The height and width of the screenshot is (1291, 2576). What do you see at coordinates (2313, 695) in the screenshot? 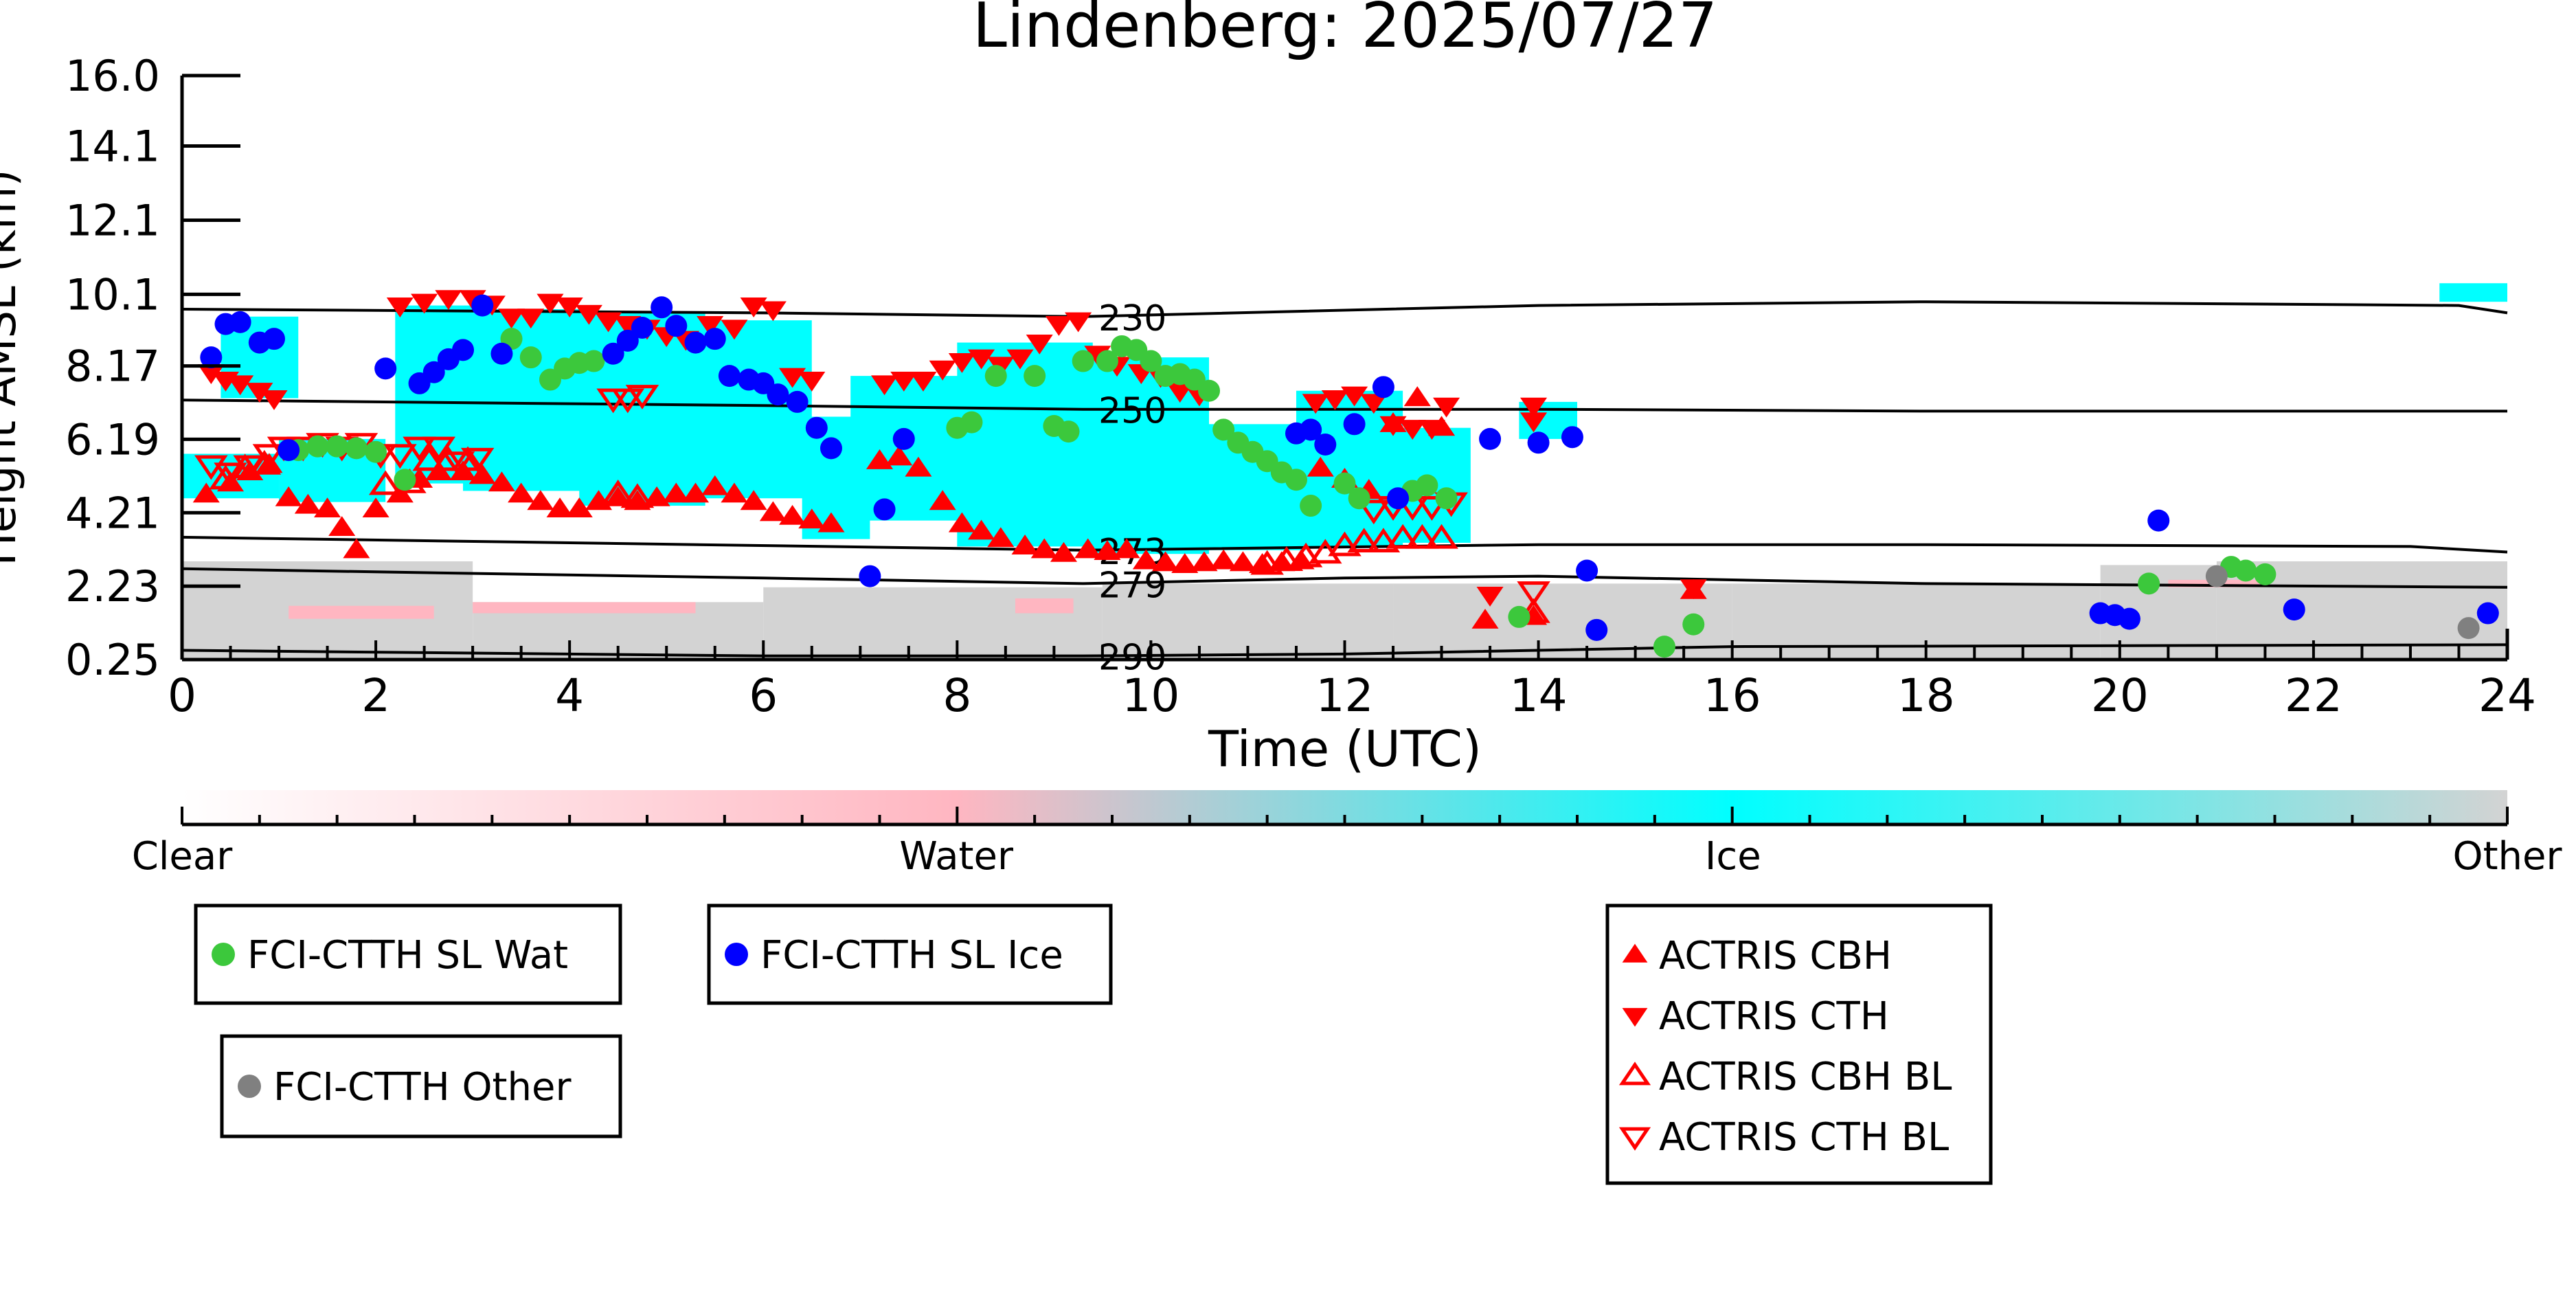
I see `x-tick-label: 22` at bounding box center [2313, 695].